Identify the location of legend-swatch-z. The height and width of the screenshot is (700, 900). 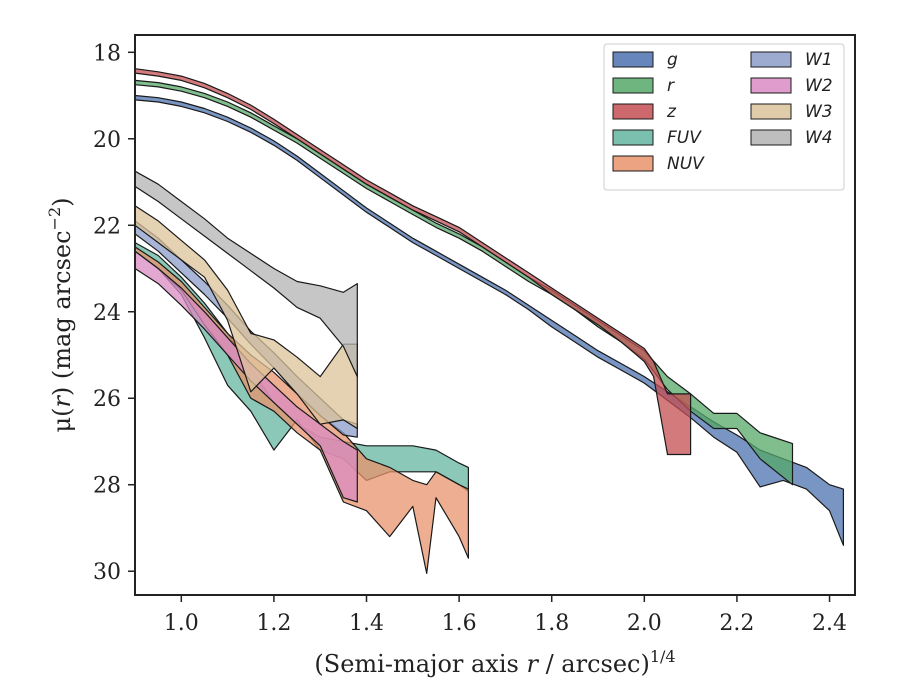
(633, 111).